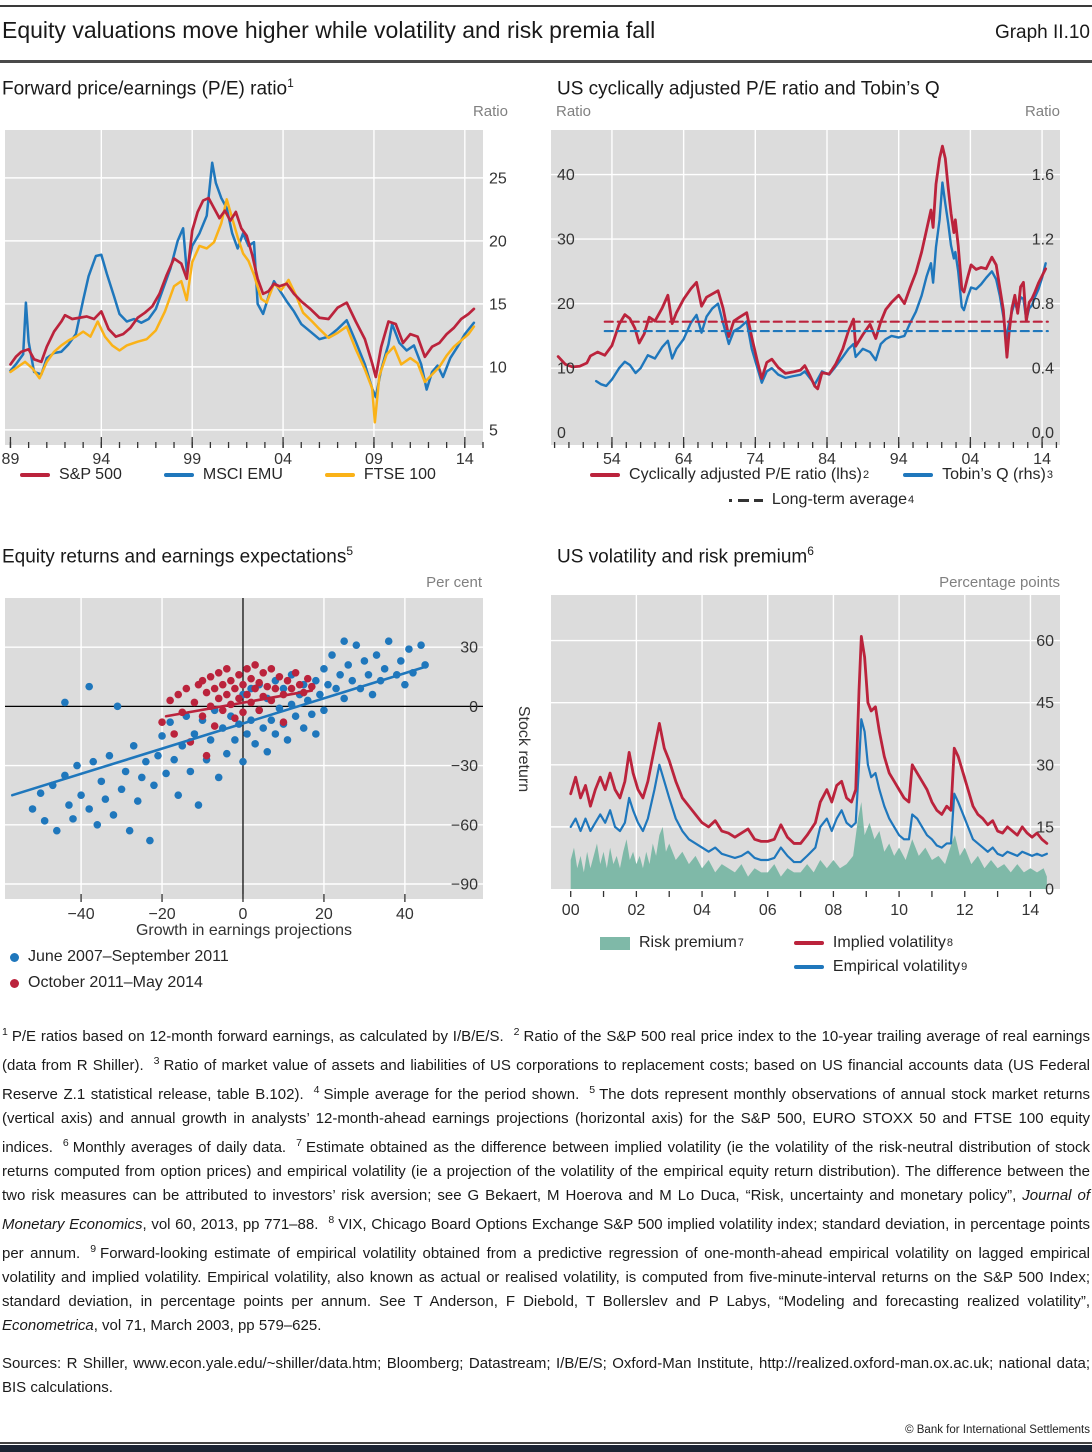 Image resolution: width=1092 pixels, height=1452 pixels. I want to click on svg-text: 06, so click(768, 910).